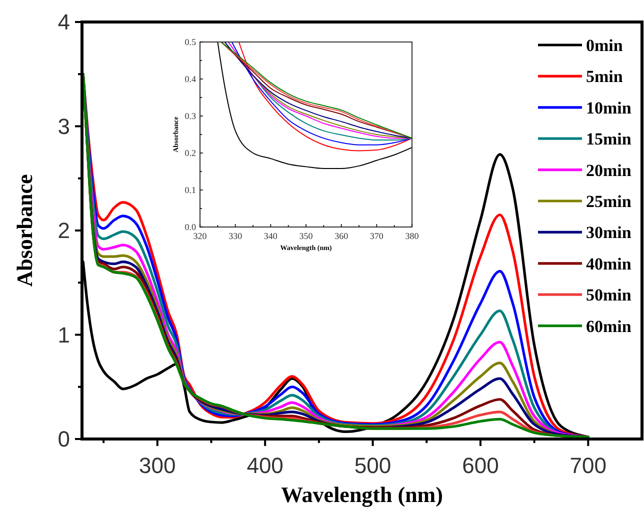  What do you see at coordinates (412, 236) in the screenshot?
I see `x-tick-label: 380` at bounding box center [412, 236].